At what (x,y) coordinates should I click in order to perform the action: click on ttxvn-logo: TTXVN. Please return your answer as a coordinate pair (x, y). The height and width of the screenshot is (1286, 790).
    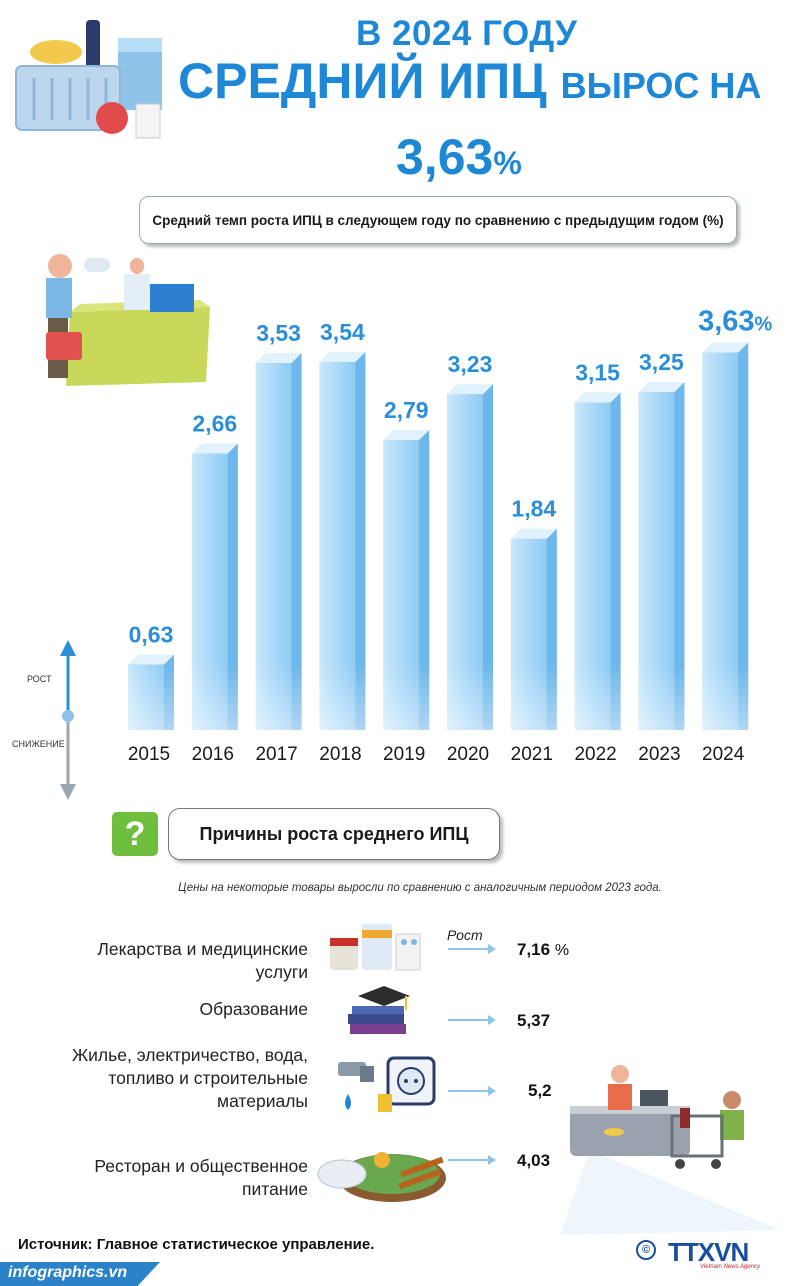
    Looking at the image, I should click on (708, 1252).